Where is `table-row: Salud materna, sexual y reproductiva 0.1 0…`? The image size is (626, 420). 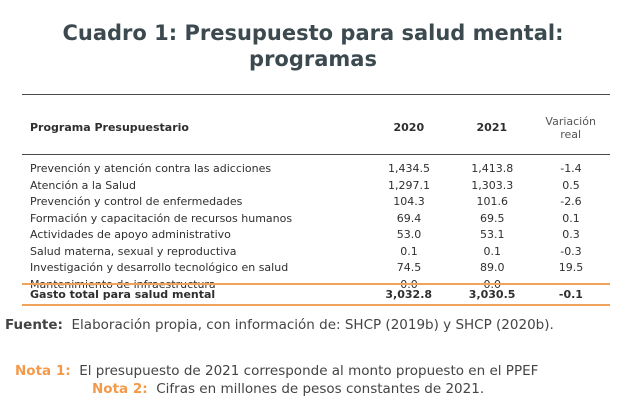
table-row: Salud materna, sexual y reproductiva 0.1 0… is located at coordinates (316, 252).